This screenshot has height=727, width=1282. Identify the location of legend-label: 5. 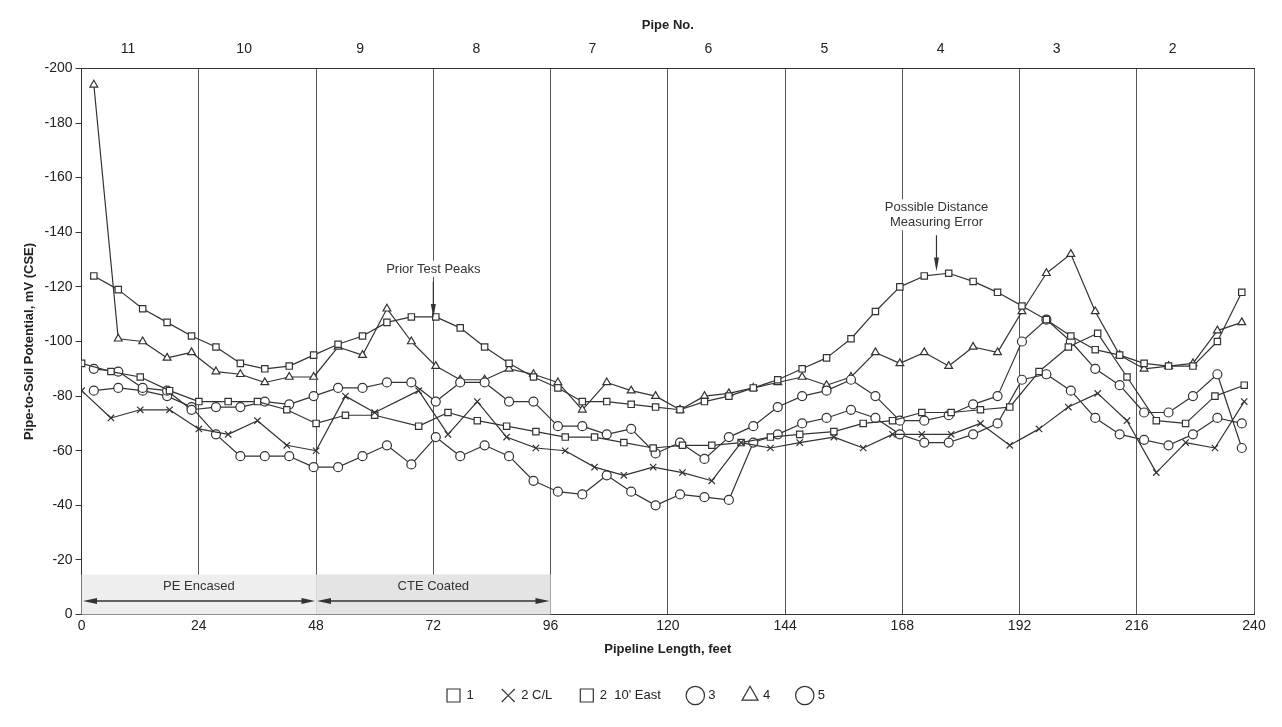
(821, 695).